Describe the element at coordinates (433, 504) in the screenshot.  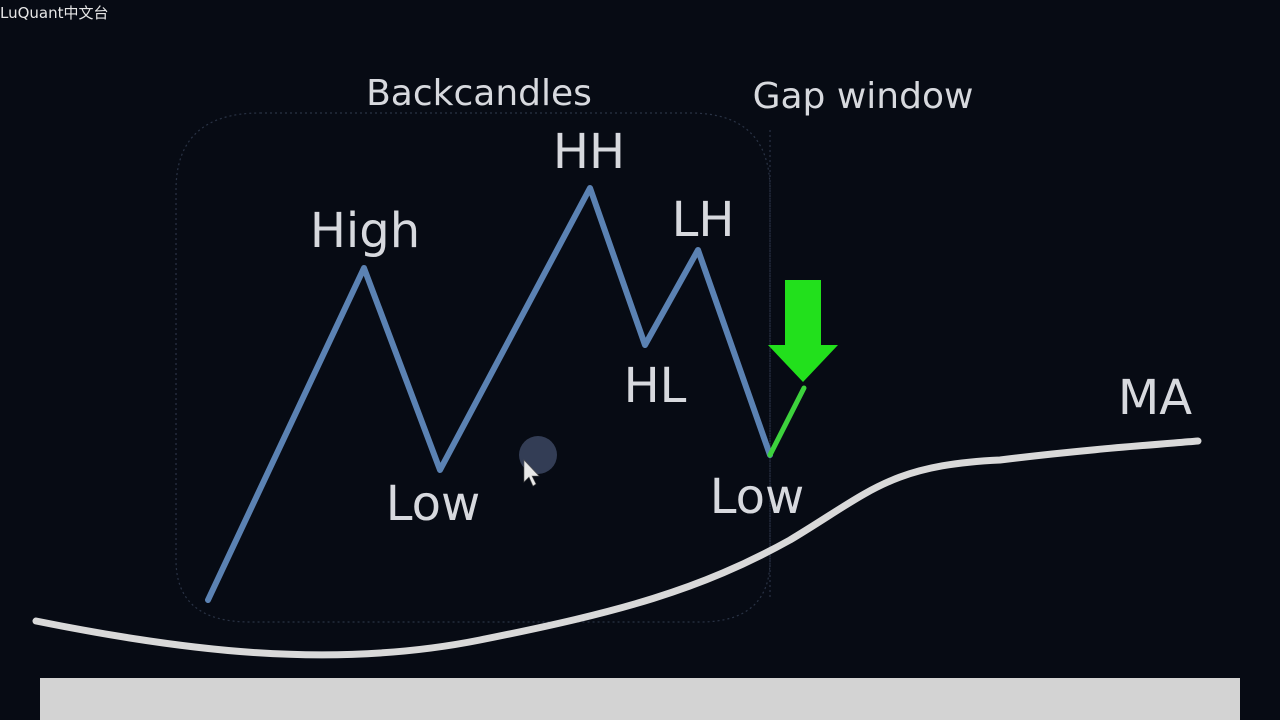
I see `label-low-left: Low` at that location.